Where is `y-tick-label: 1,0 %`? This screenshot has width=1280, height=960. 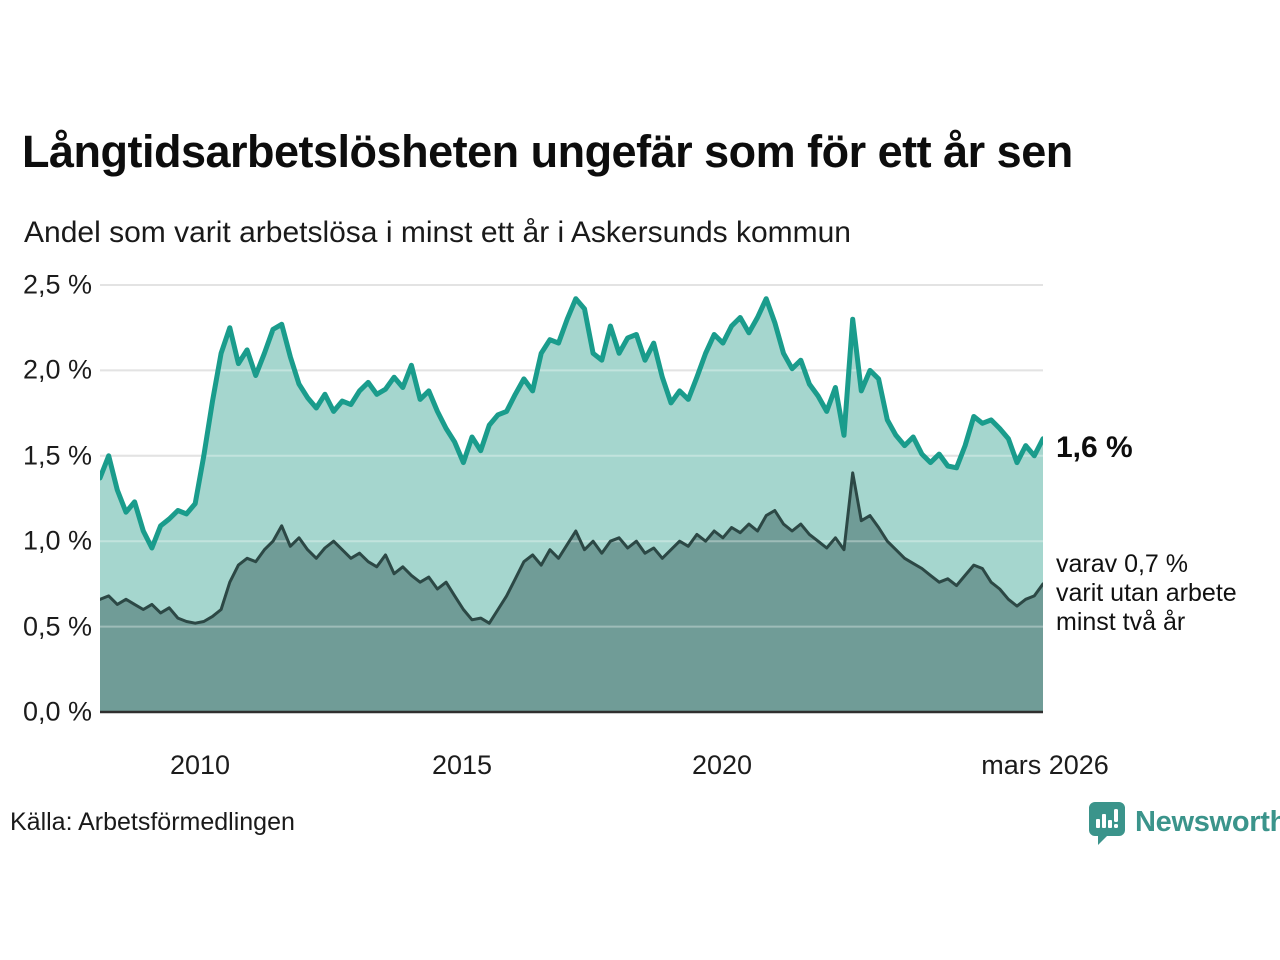
y-tick-label: 1,0 % is located at coordinates (57, 540).